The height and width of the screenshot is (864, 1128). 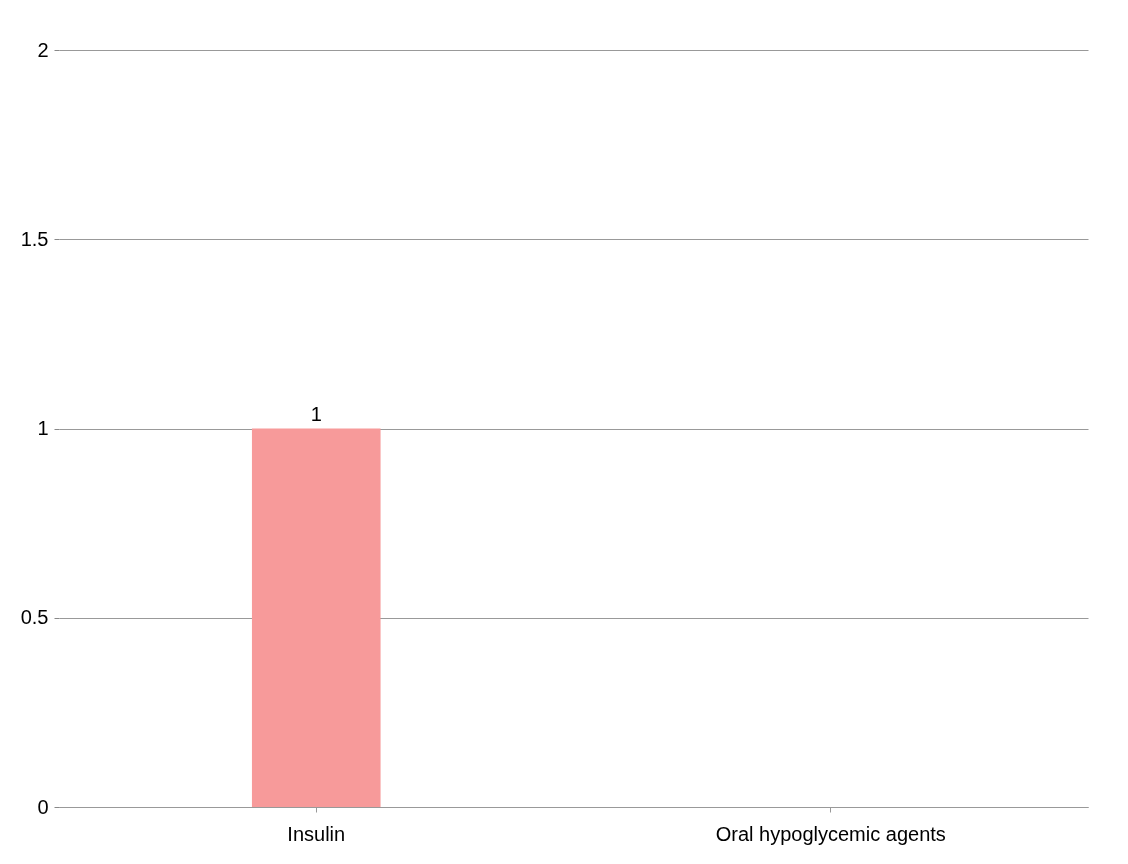 What do you see at coordinates (316, 413) in the screenshot?
I see `data-label: 1` at bounding box center [316, 413].